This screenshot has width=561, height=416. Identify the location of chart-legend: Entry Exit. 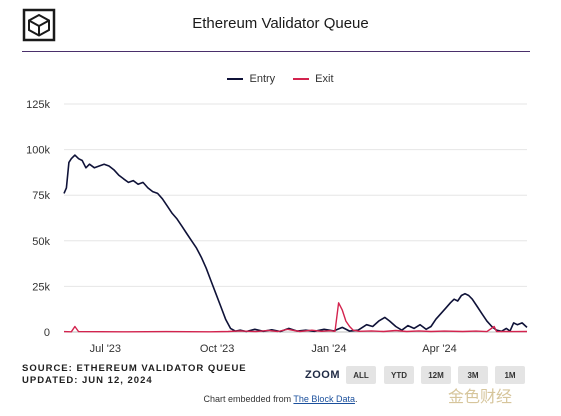
(280, 79).